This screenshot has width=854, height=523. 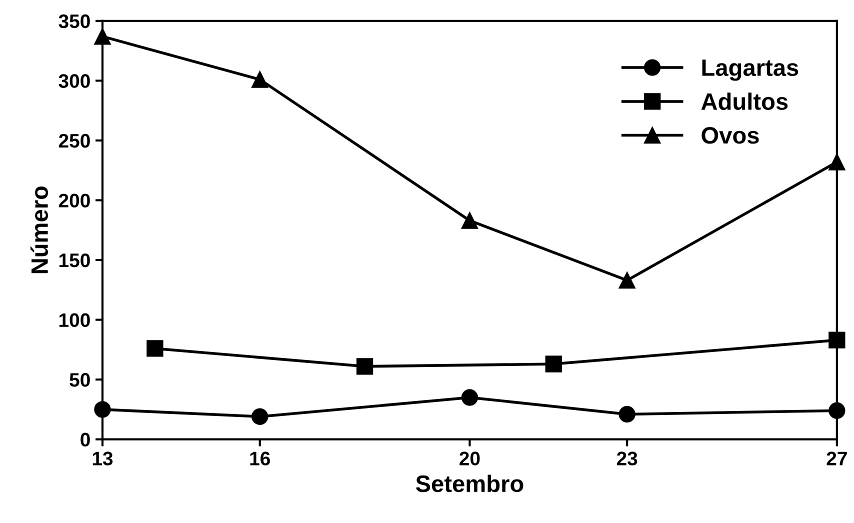 What do you see at coordinates (470, 459) in the screenshot?
I see `x-tick-label: 20` at bounding box center [470, 459].